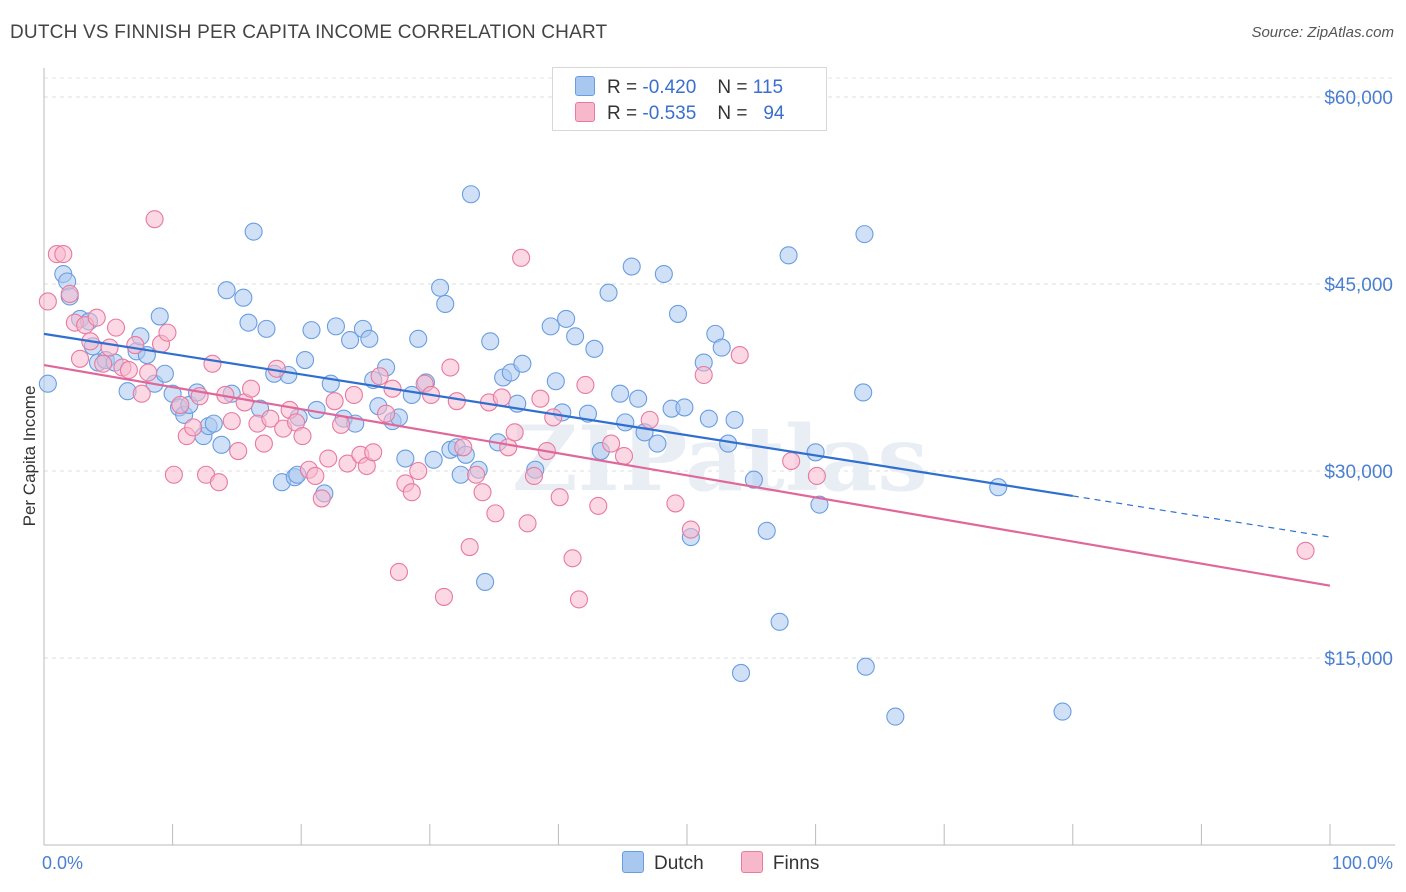 The height and width of the screenshot is (892, 1406). What do you see at coordinates (62, 863) in the screenshot?
I see `x-tick-label-min: 0.0%` at bounding box center [62, 863].